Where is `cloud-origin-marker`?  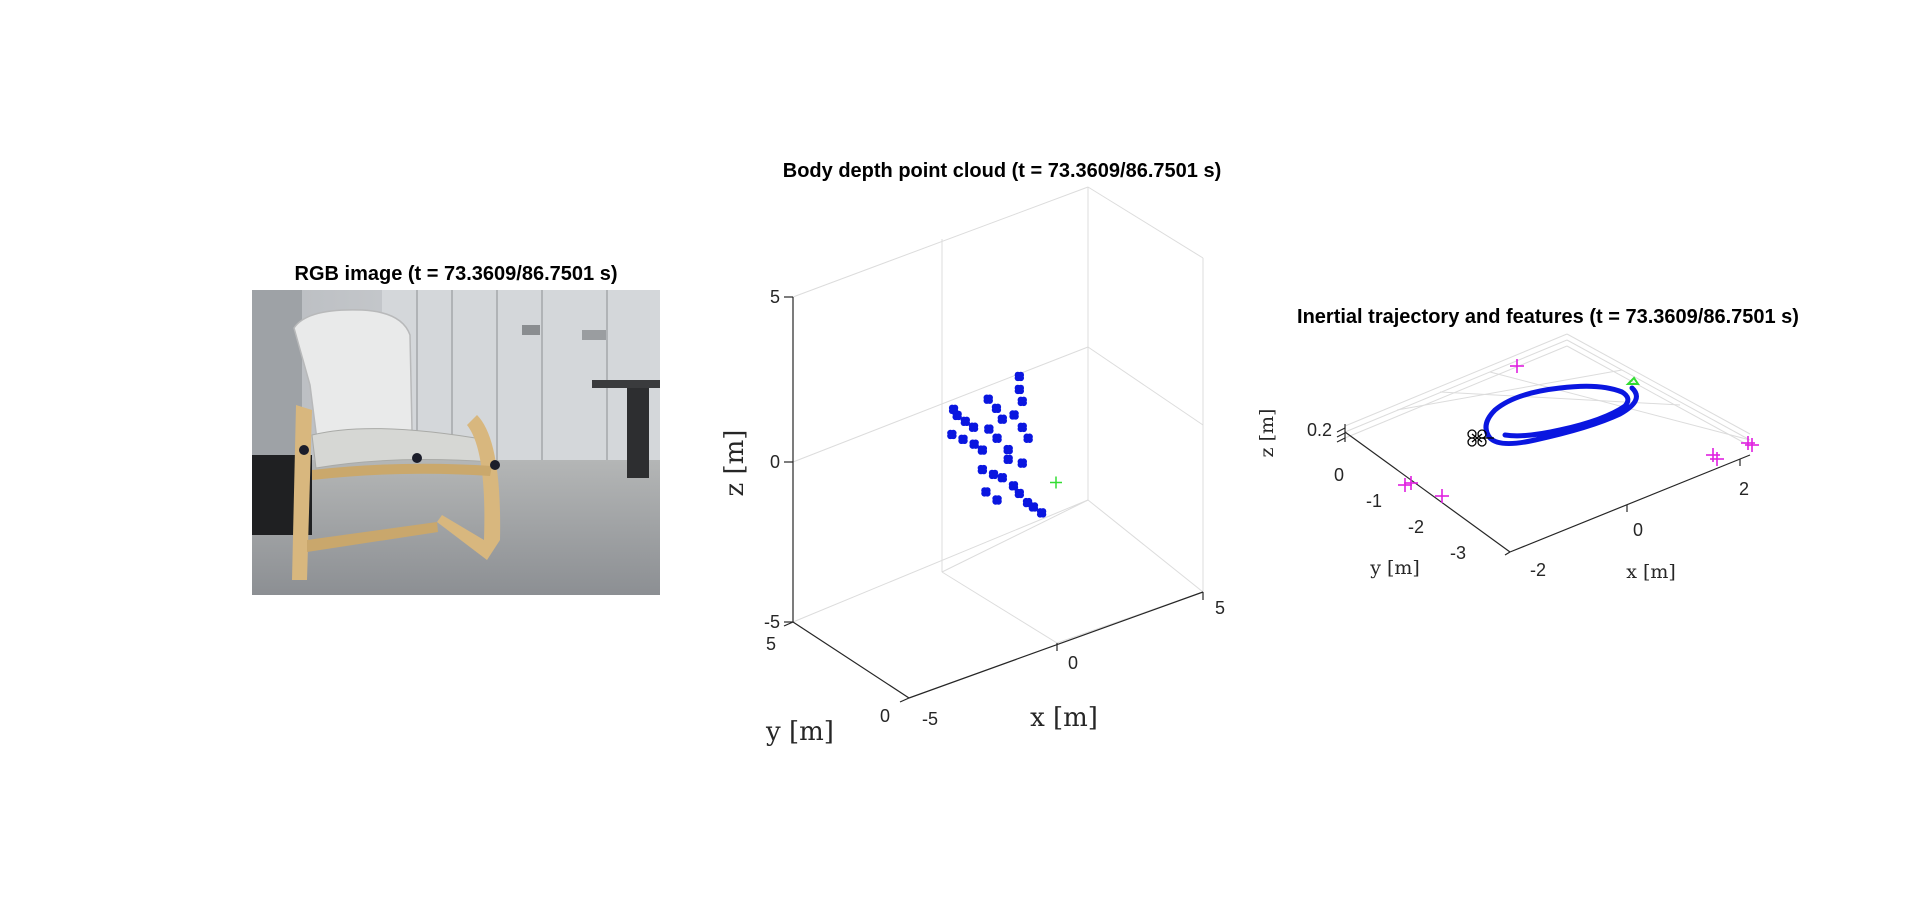
cloud-origin-marker is located at coordinates (1056, 482).